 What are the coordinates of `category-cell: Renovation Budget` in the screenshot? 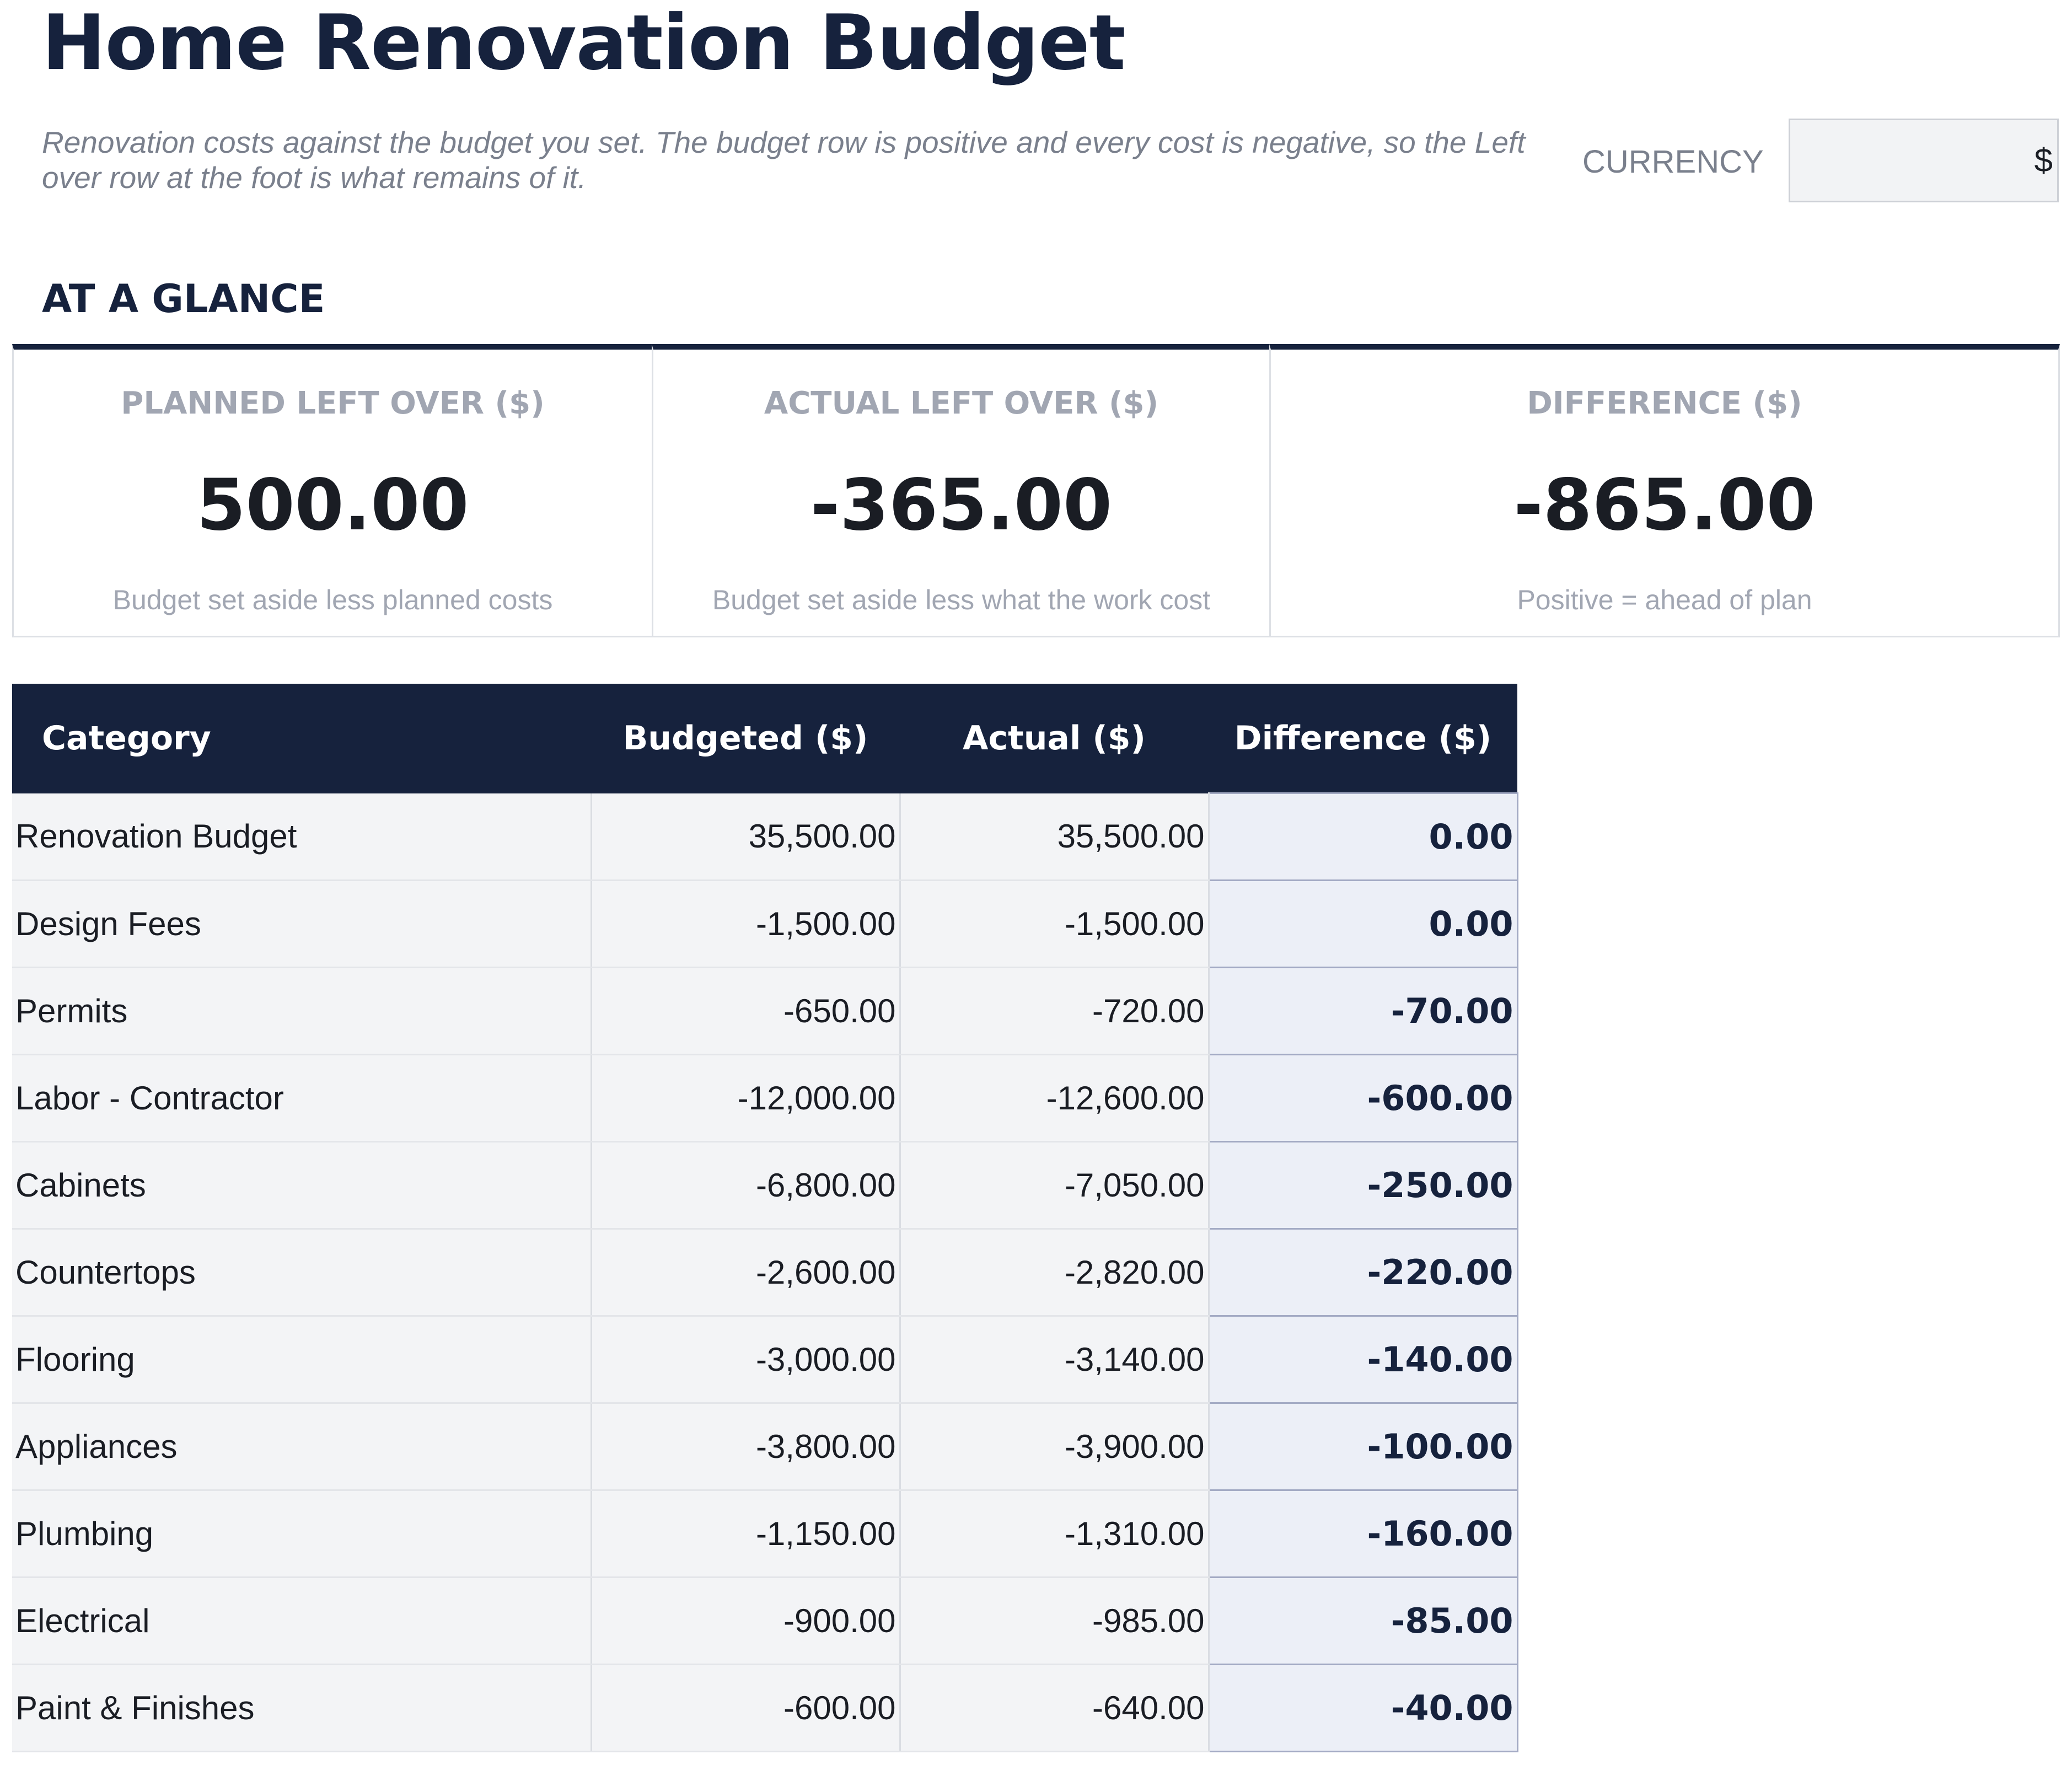 It's located at (302, 837).